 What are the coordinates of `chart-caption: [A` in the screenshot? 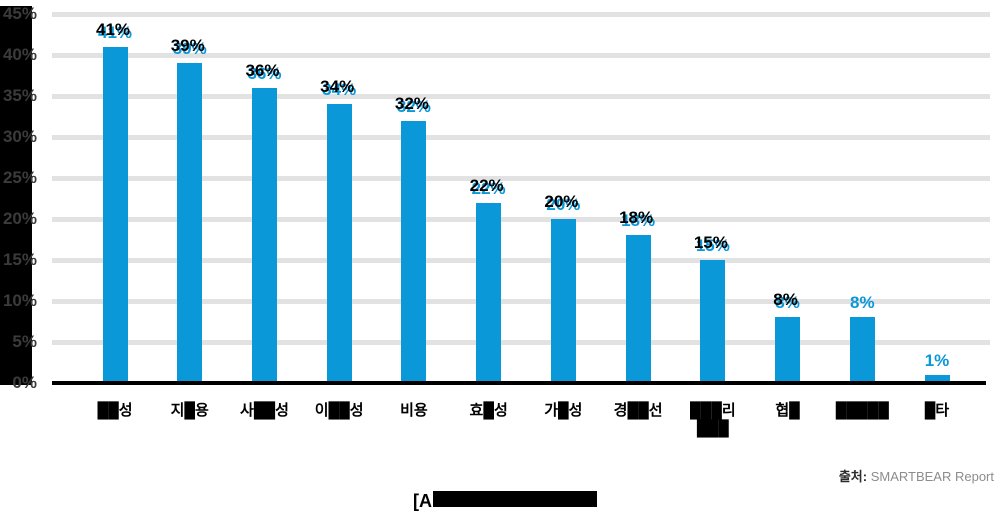 It's located at (505, 501).